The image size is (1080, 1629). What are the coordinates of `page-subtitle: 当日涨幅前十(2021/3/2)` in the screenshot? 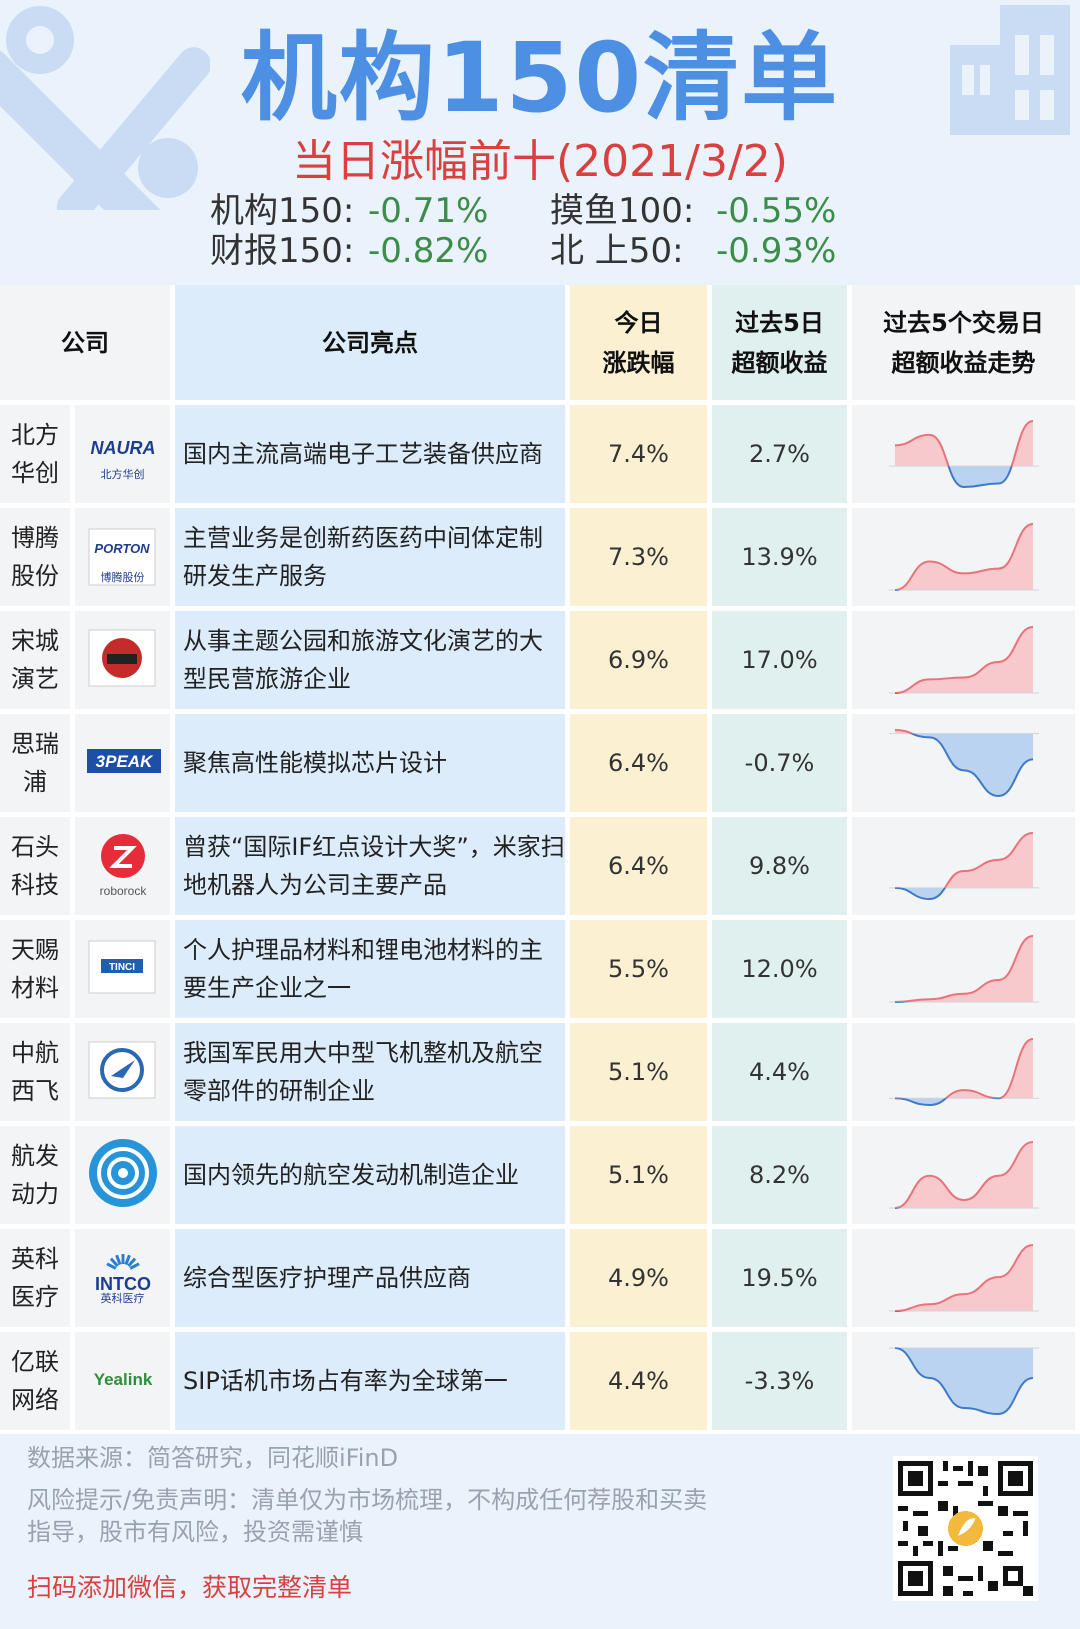 It's located at (540, 161).